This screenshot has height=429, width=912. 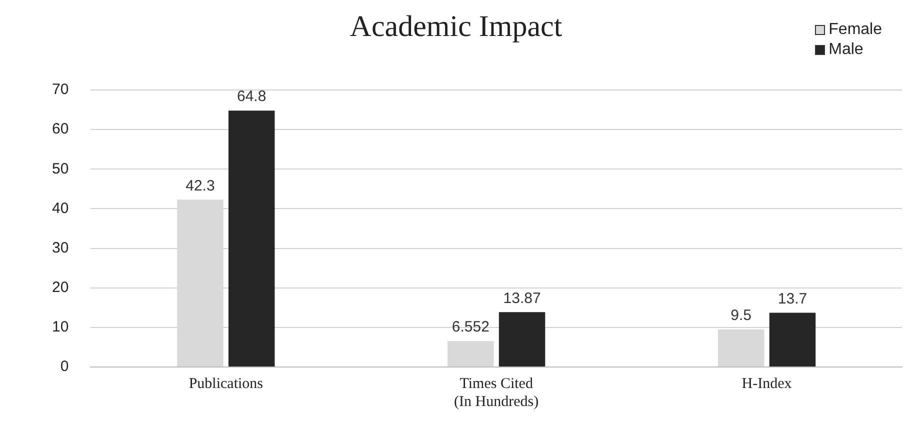 What do you see at coordinates (855, 30) in the screenshot?
I see `legend-label: Female` at bounding box center [855, 30].